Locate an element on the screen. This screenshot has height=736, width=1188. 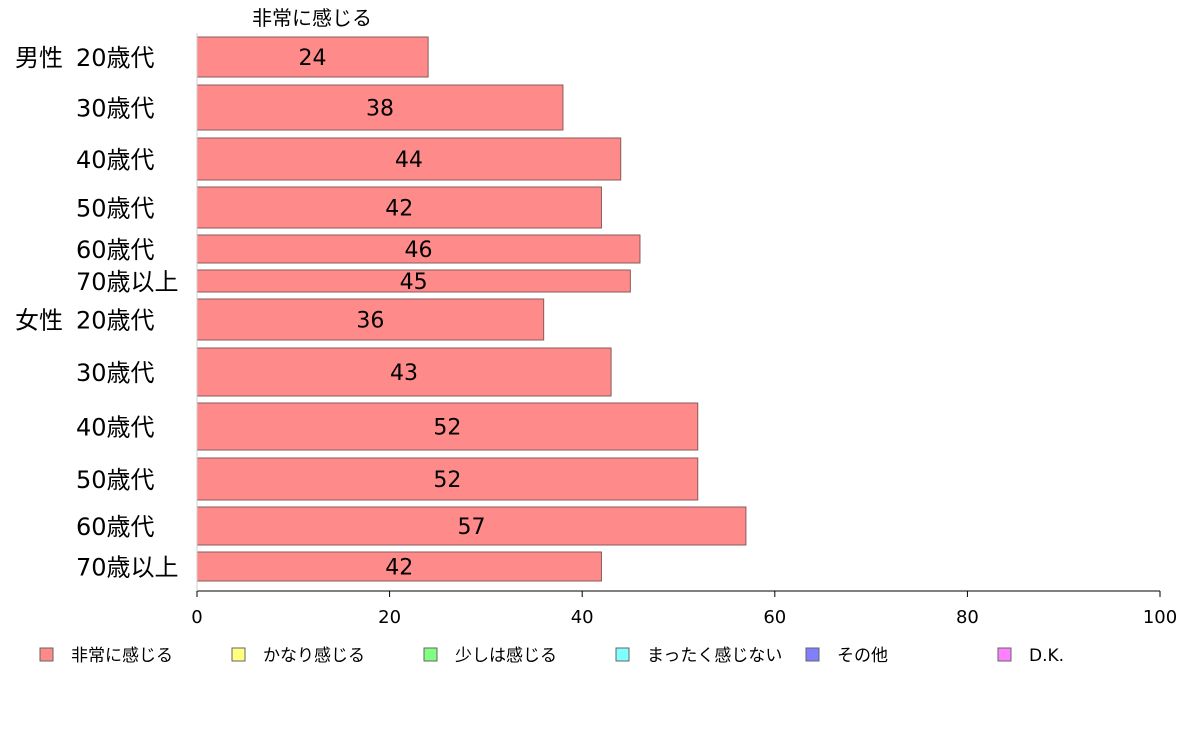
bar-value-label: 43 is located at coordinates (404, 373).